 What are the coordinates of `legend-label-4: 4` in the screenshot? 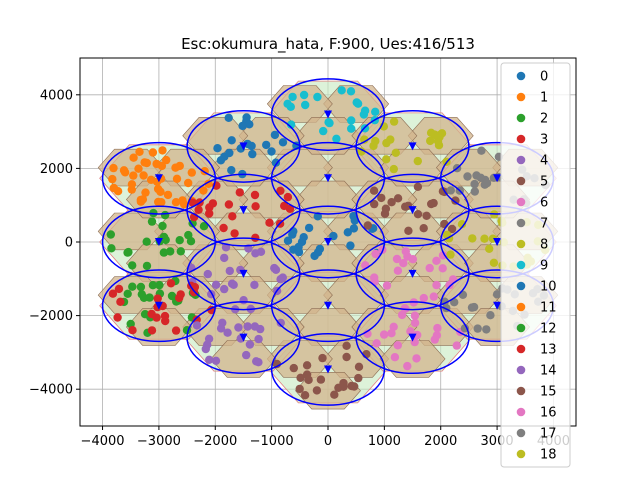 It's located at (544, 161).